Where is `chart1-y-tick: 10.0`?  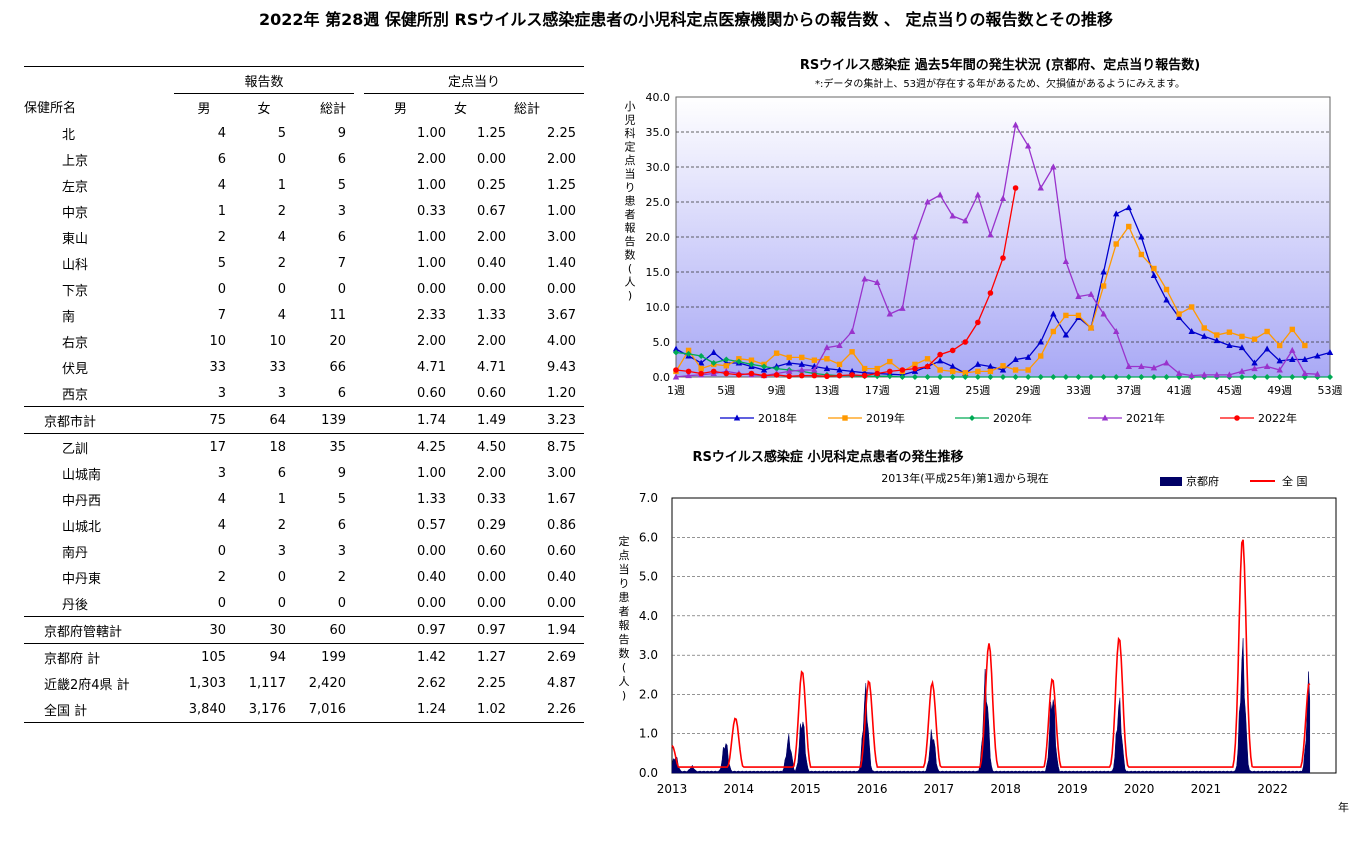 chart1-y-tick: 10.0 is located at coordinates (658, 307).